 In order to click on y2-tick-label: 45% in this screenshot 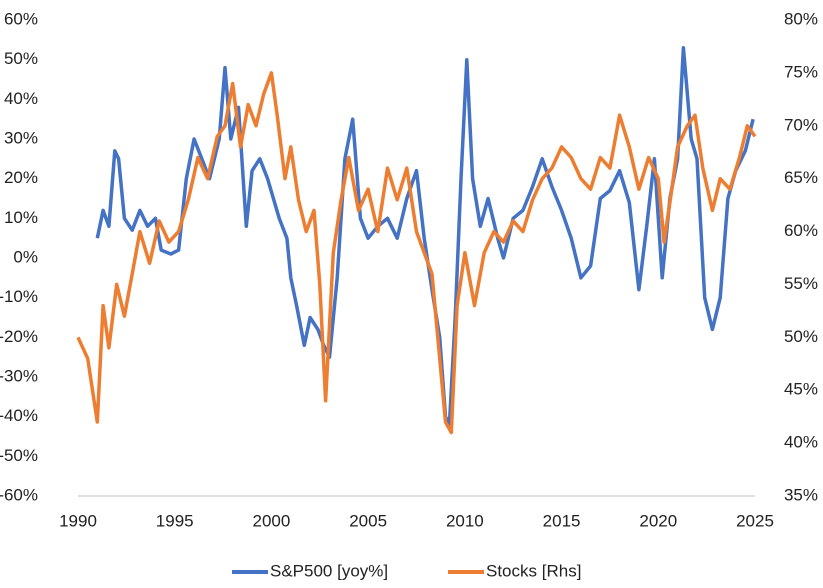, I will do `click(801, 389)`.